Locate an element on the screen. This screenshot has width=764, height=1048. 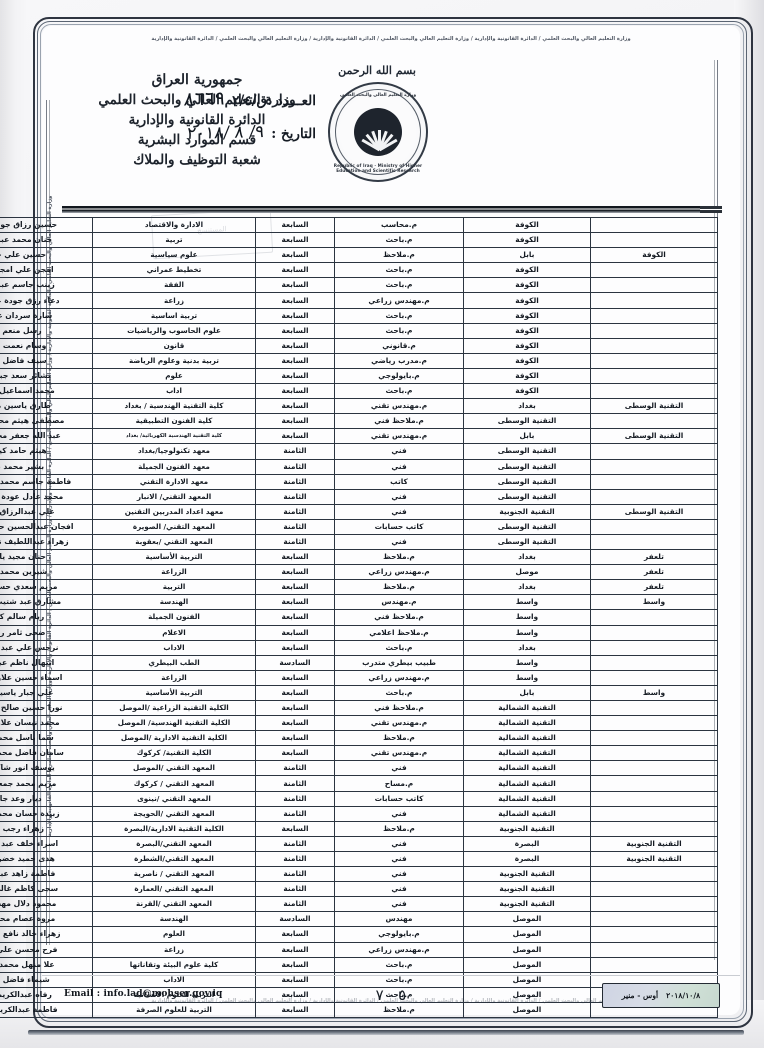
cell-univ: واسط is located at coordinates (527, 632).